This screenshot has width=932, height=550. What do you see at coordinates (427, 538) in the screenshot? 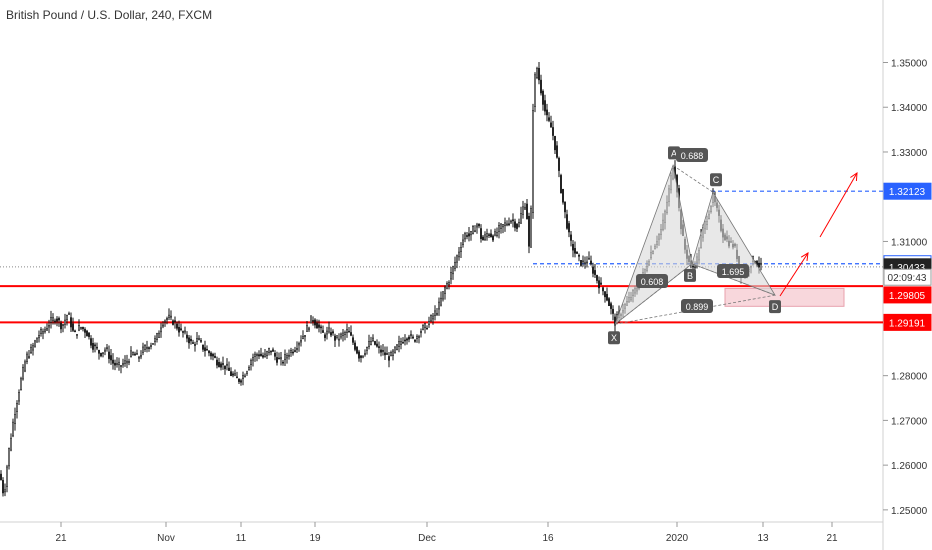
I see `x-tick-label: Dec` at bounding box center [427, 538].